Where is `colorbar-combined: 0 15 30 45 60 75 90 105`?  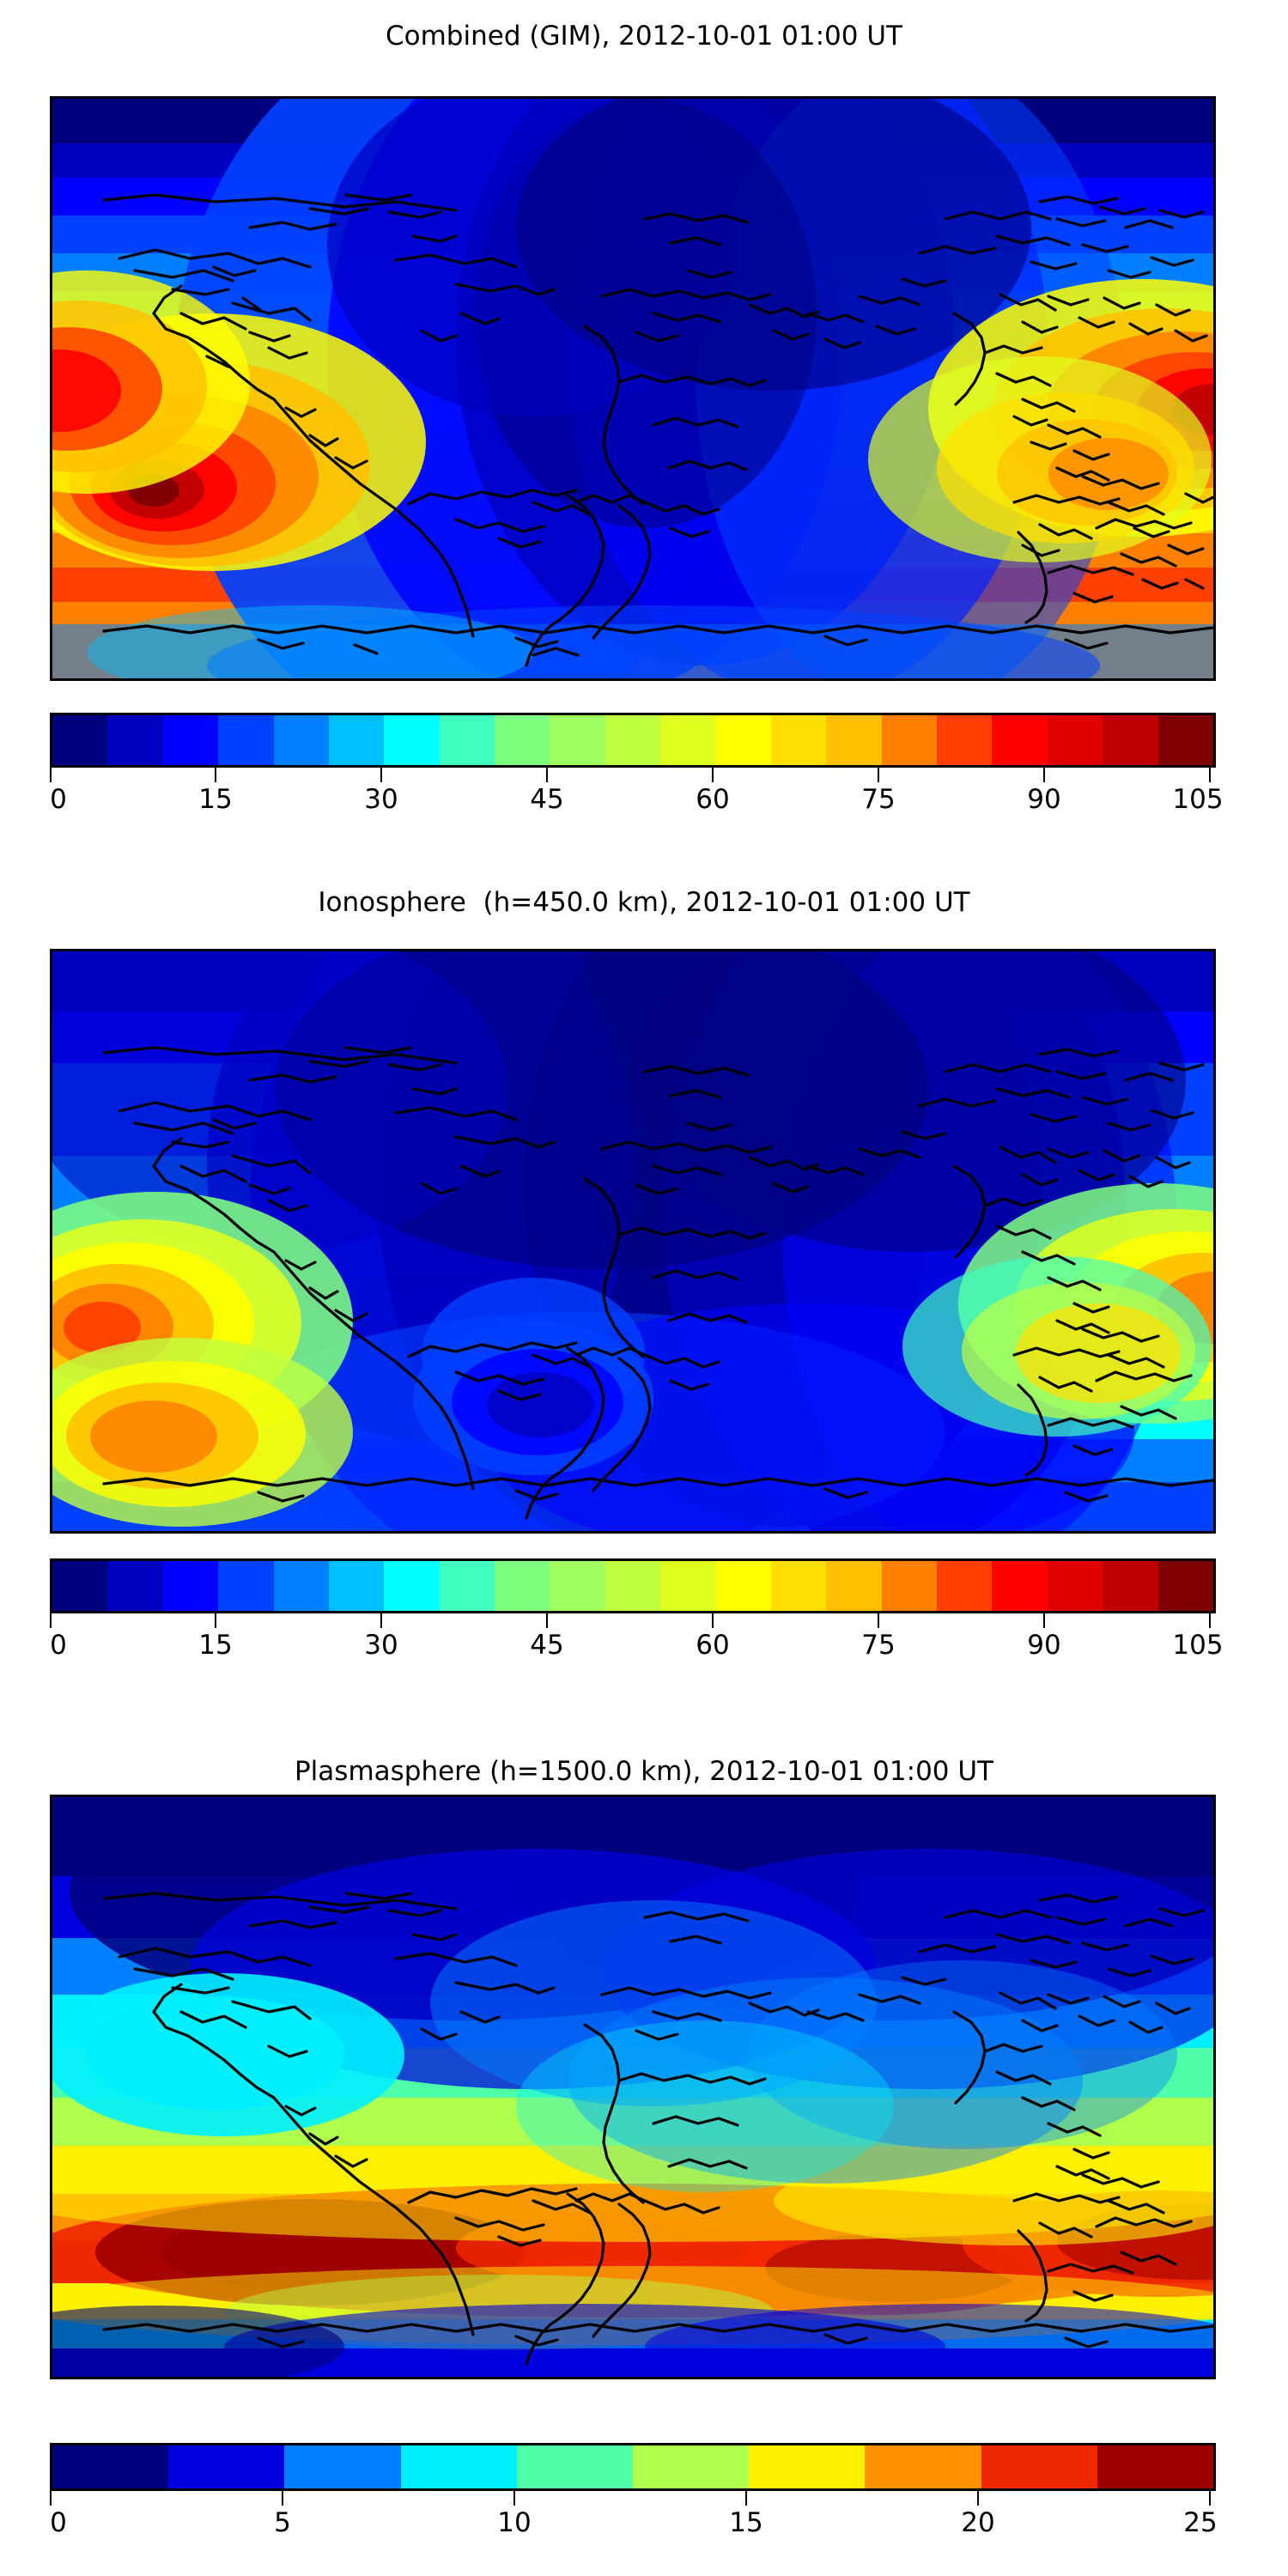
colorbar-combined: 0 15 30 45 60 75 90 105 is located at coordinates (637, 768).